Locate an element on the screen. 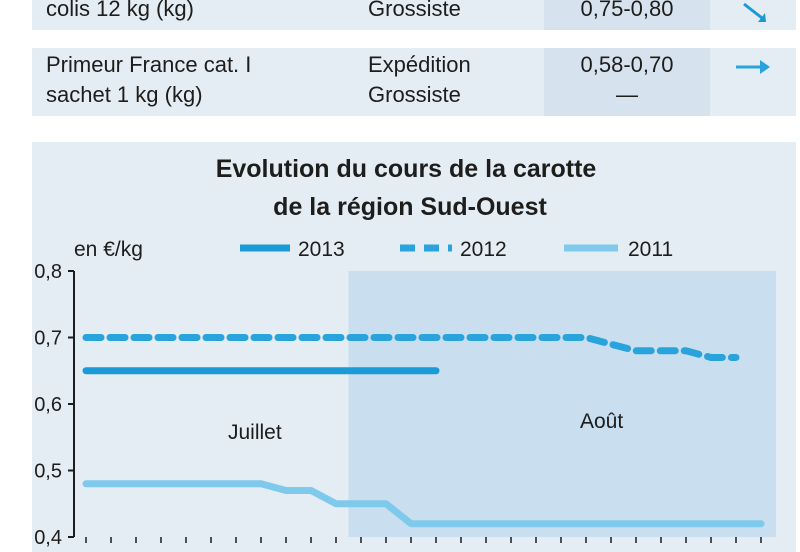  price-value: 0,75-0,80 is located at coordinates (627, 10).